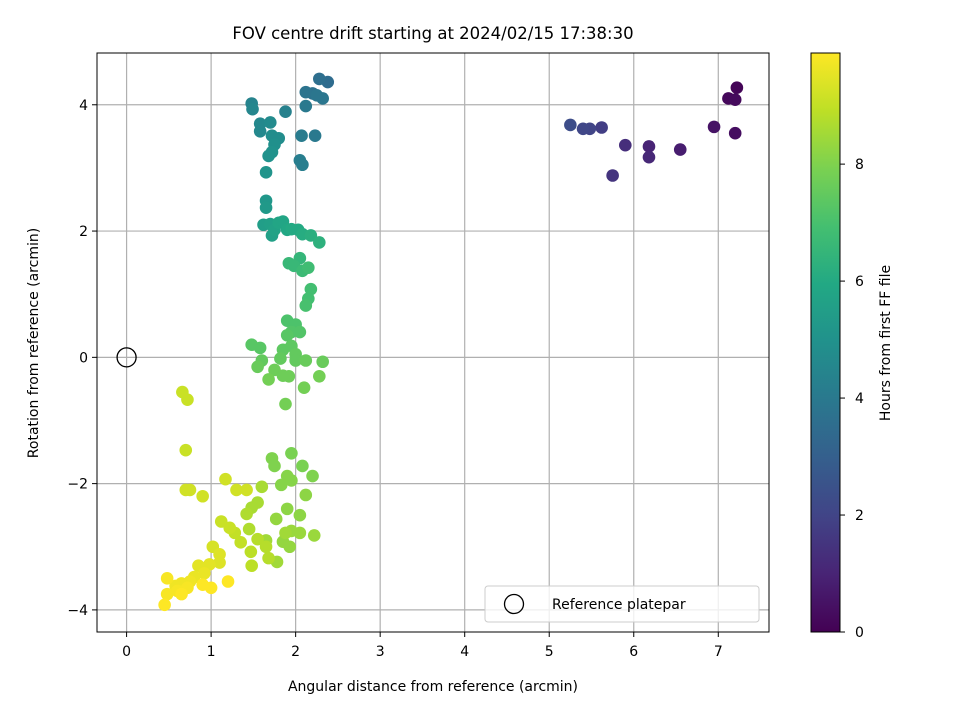 Image resolution: width=960 pixels, height=720 pixels. I want to click on y-axis-ticks: −4 −2 0 2 4, so click(82, 358).